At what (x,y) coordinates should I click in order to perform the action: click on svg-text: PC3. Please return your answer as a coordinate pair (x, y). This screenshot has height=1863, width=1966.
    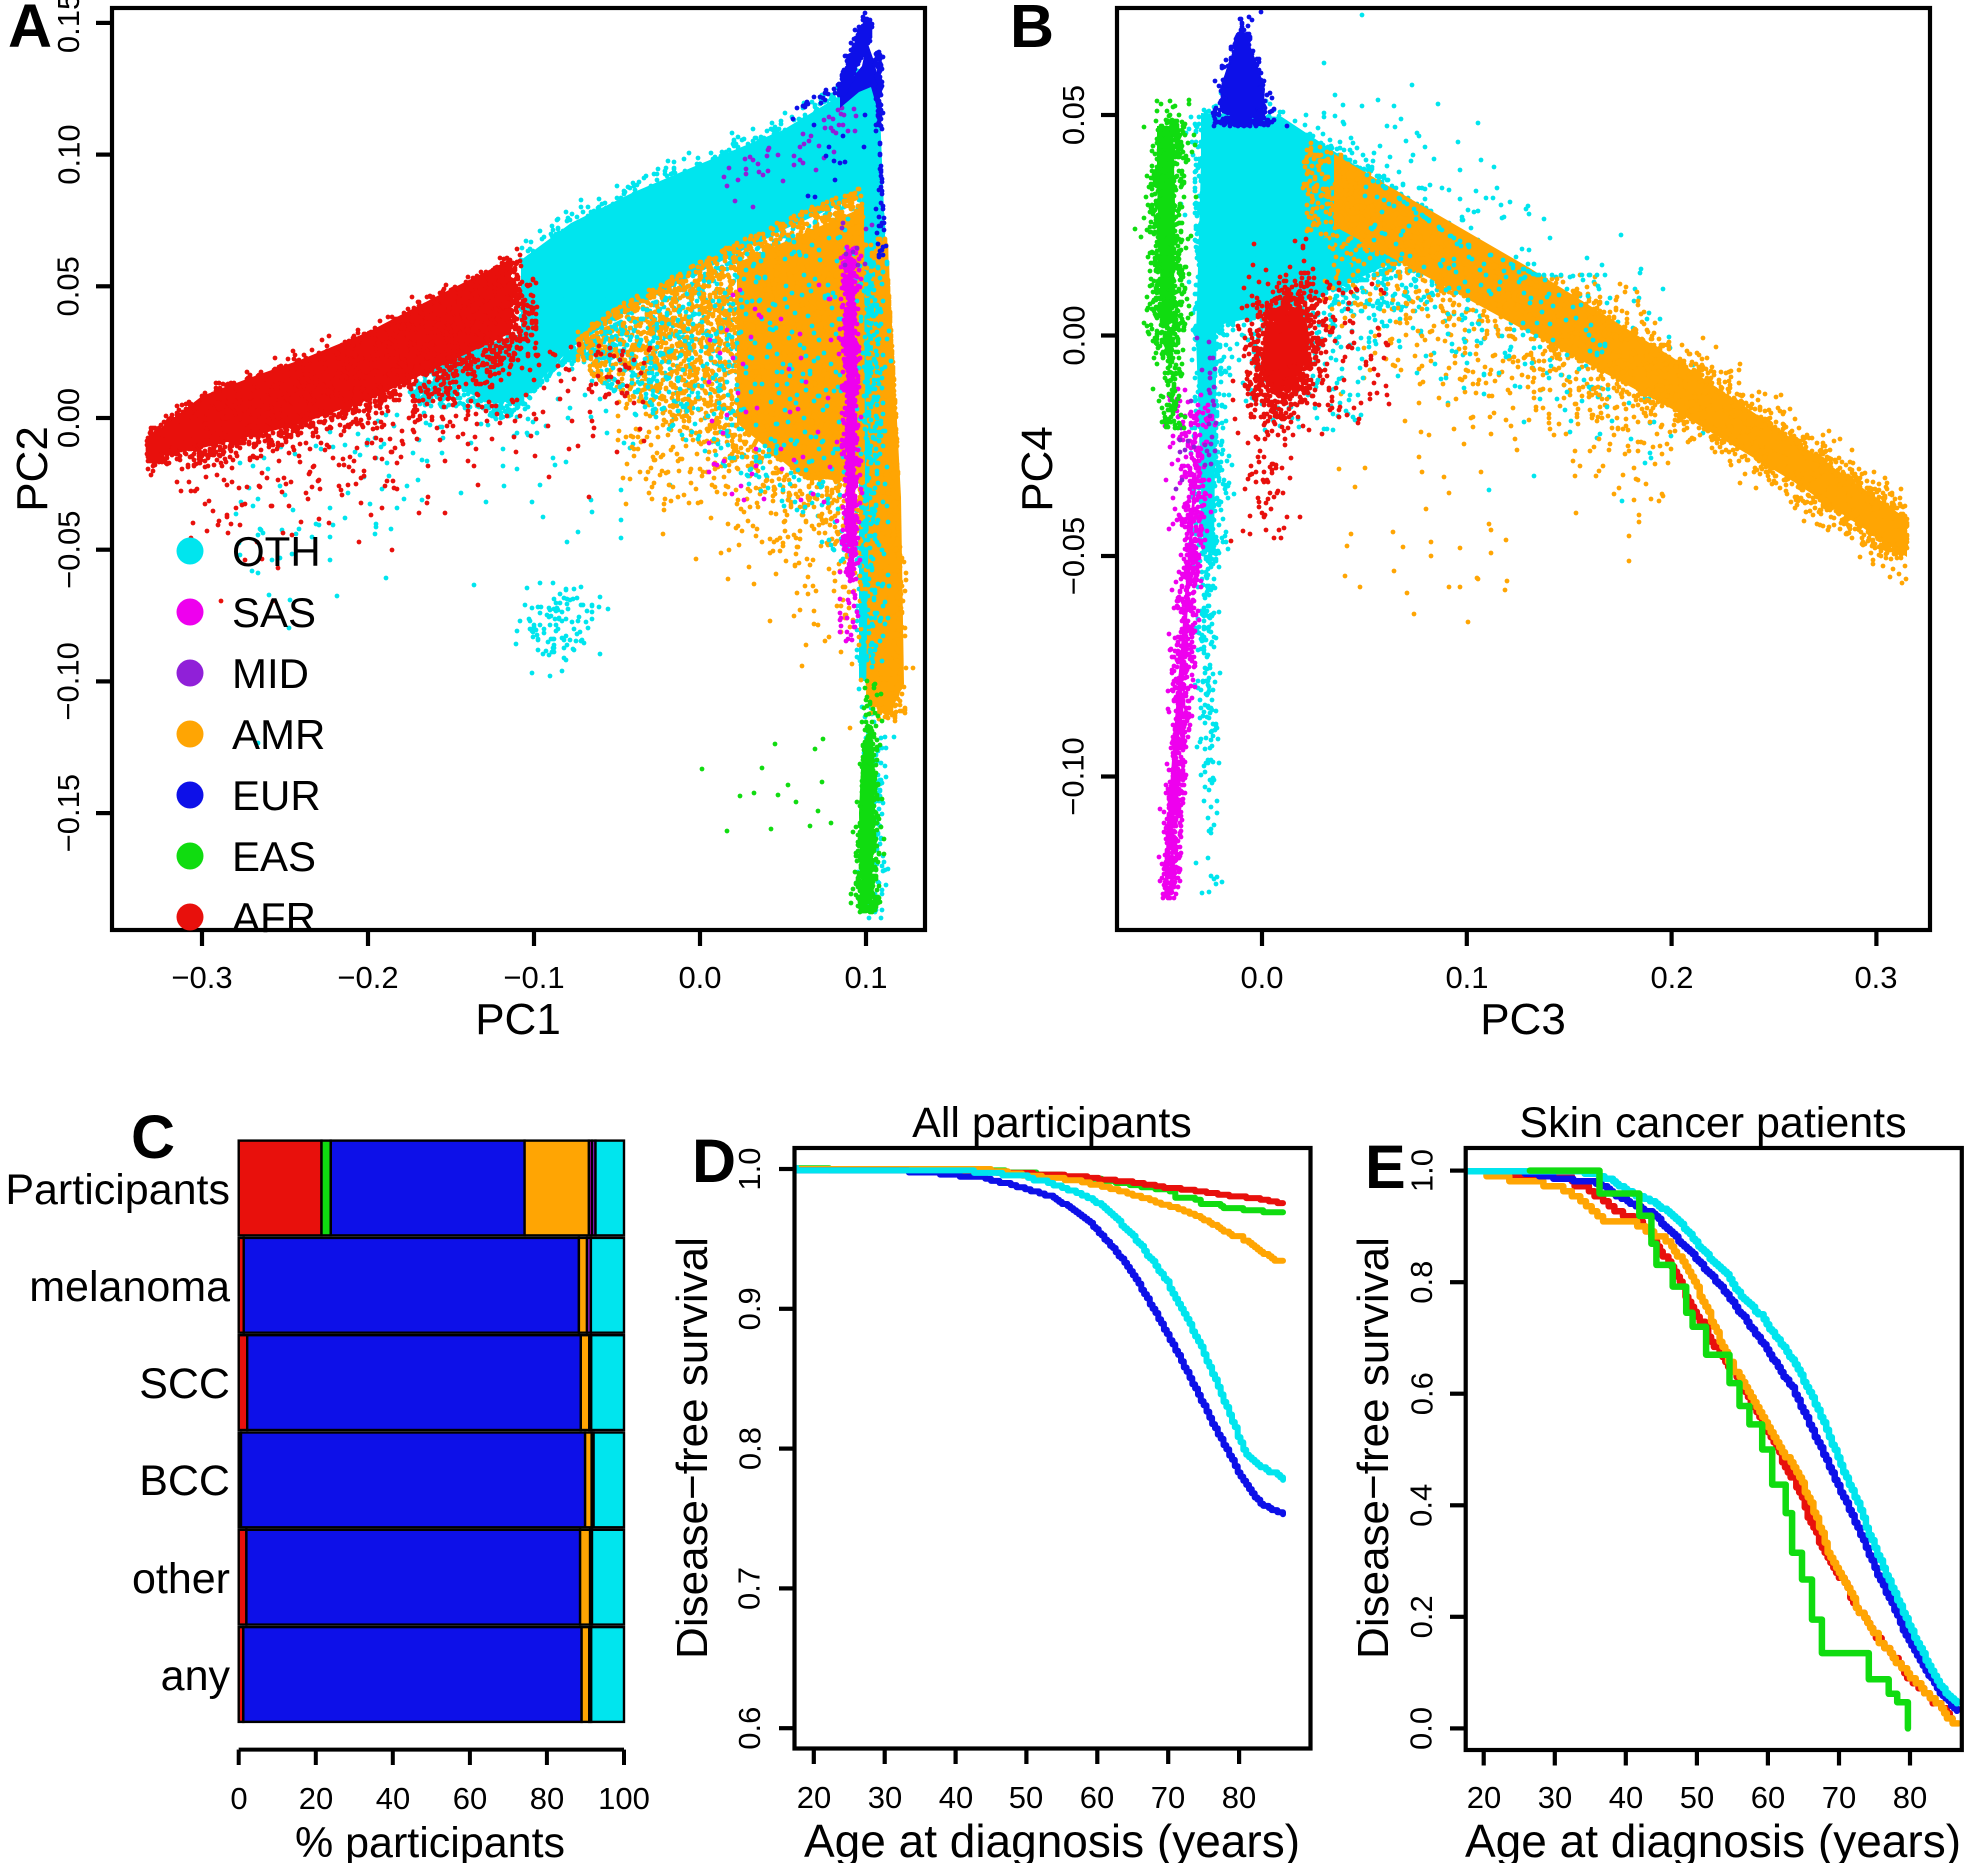
    Looking at the image, I should click on (1523, 1019).